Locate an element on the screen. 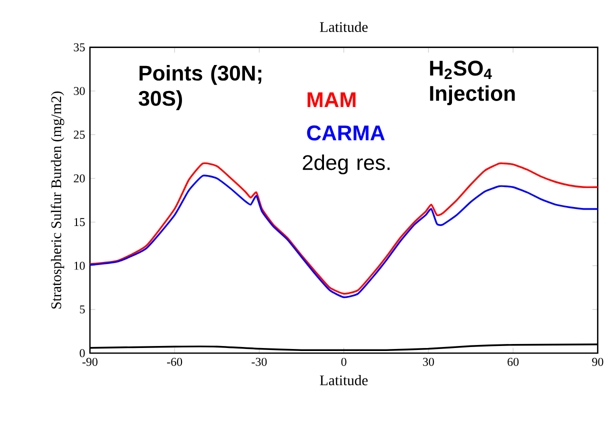 The height and width of the screenshot is (425, 609). y-tick-label: 15 is located at coordinates (79, 222).